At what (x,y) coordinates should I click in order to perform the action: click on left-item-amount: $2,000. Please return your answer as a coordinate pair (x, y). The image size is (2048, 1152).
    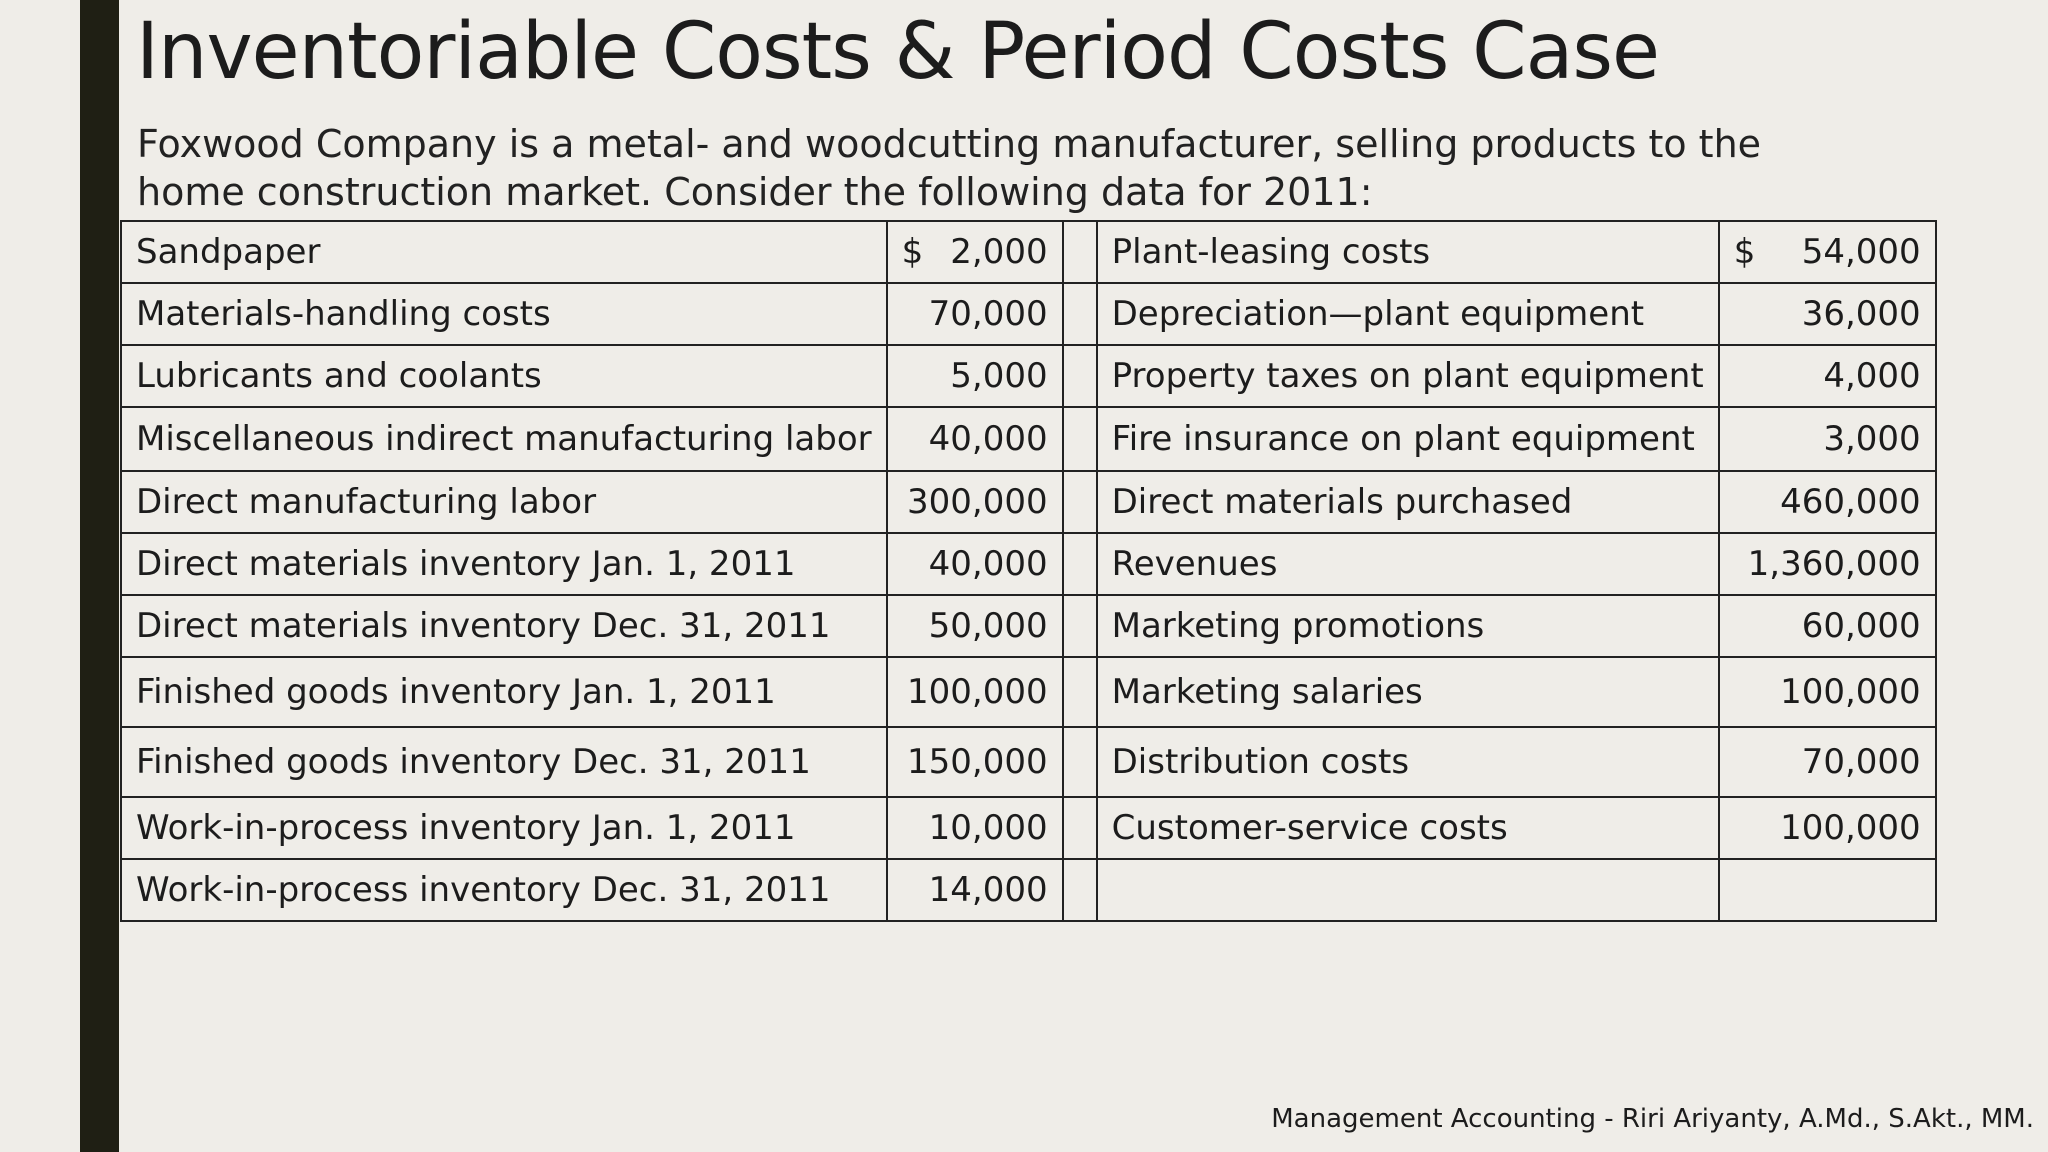
    Looking at the image, I should click on (974, 252).